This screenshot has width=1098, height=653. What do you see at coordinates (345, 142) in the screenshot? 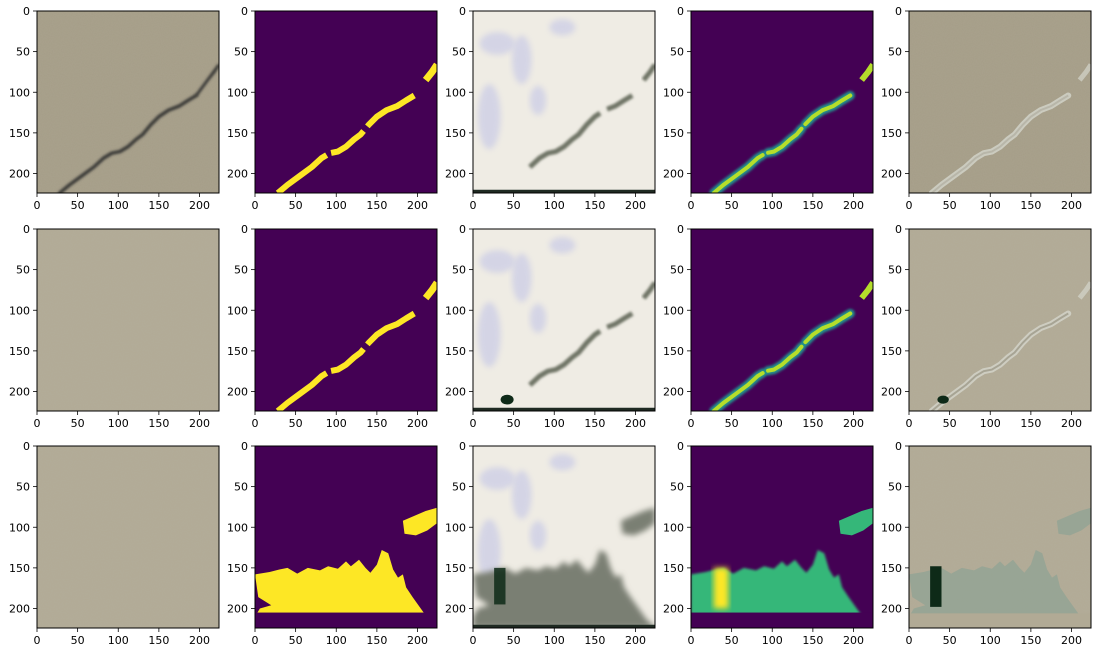
I see `mask-crack` at bounding box center [345, 142].